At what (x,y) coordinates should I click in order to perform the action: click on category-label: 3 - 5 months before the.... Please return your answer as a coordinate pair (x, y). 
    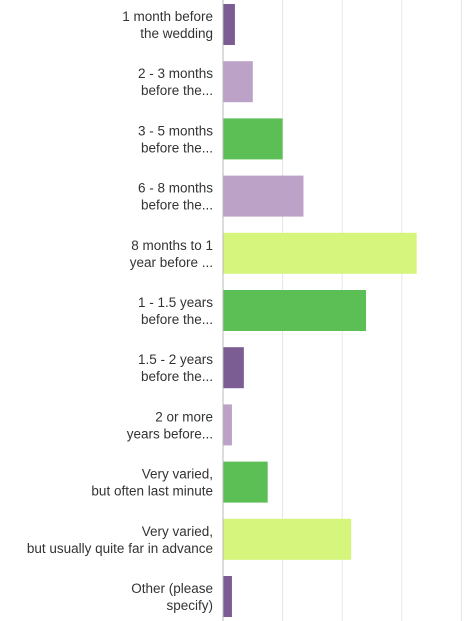
    Looking at the image, I should click on (175, 139).